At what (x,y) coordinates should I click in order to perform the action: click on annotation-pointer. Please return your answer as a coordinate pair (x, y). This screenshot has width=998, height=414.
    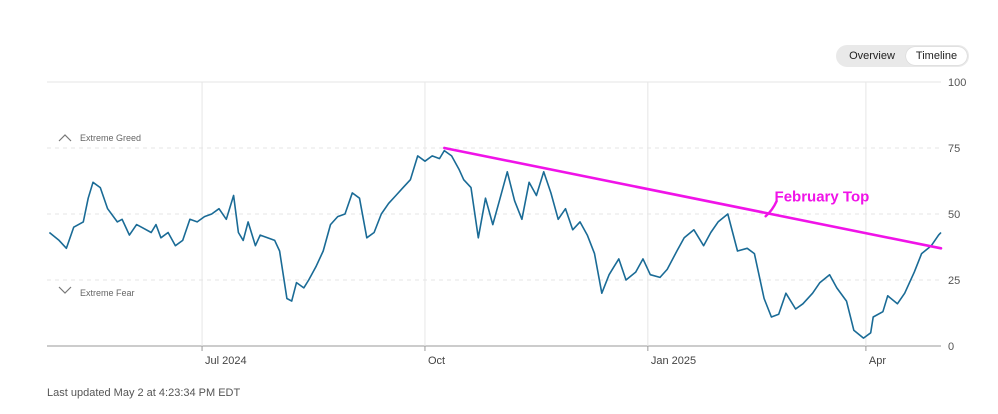
    Looking at the image, I should click on (771, 209).